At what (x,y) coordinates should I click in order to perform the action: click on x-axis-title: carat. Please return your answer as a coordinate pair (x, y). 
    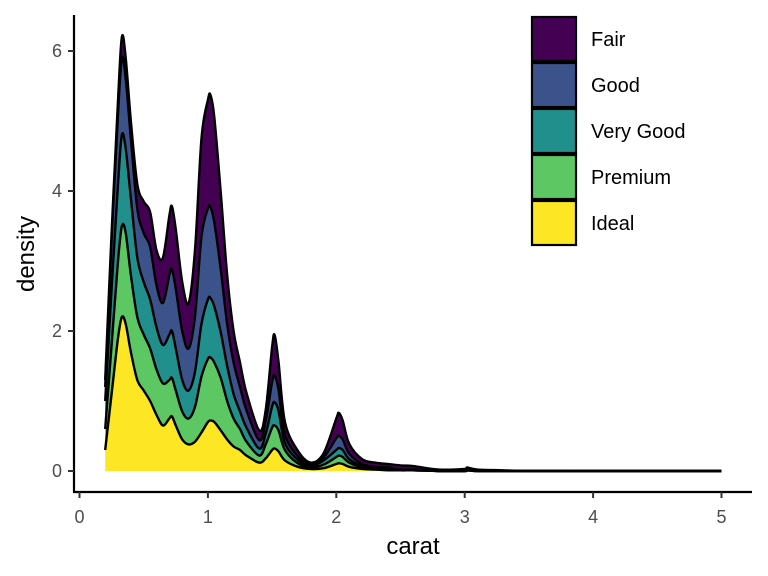
    Looking at the image, I should click on (413, 546).